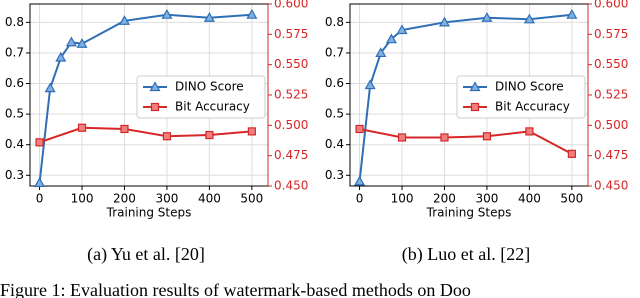 The width and height of the screenshot is (640, 298). What do you see at coordinates (466, 254) in the screenshot?
I see `subplot-caption: (b) Luo et al. [22]` at bounding box center [466, 254].